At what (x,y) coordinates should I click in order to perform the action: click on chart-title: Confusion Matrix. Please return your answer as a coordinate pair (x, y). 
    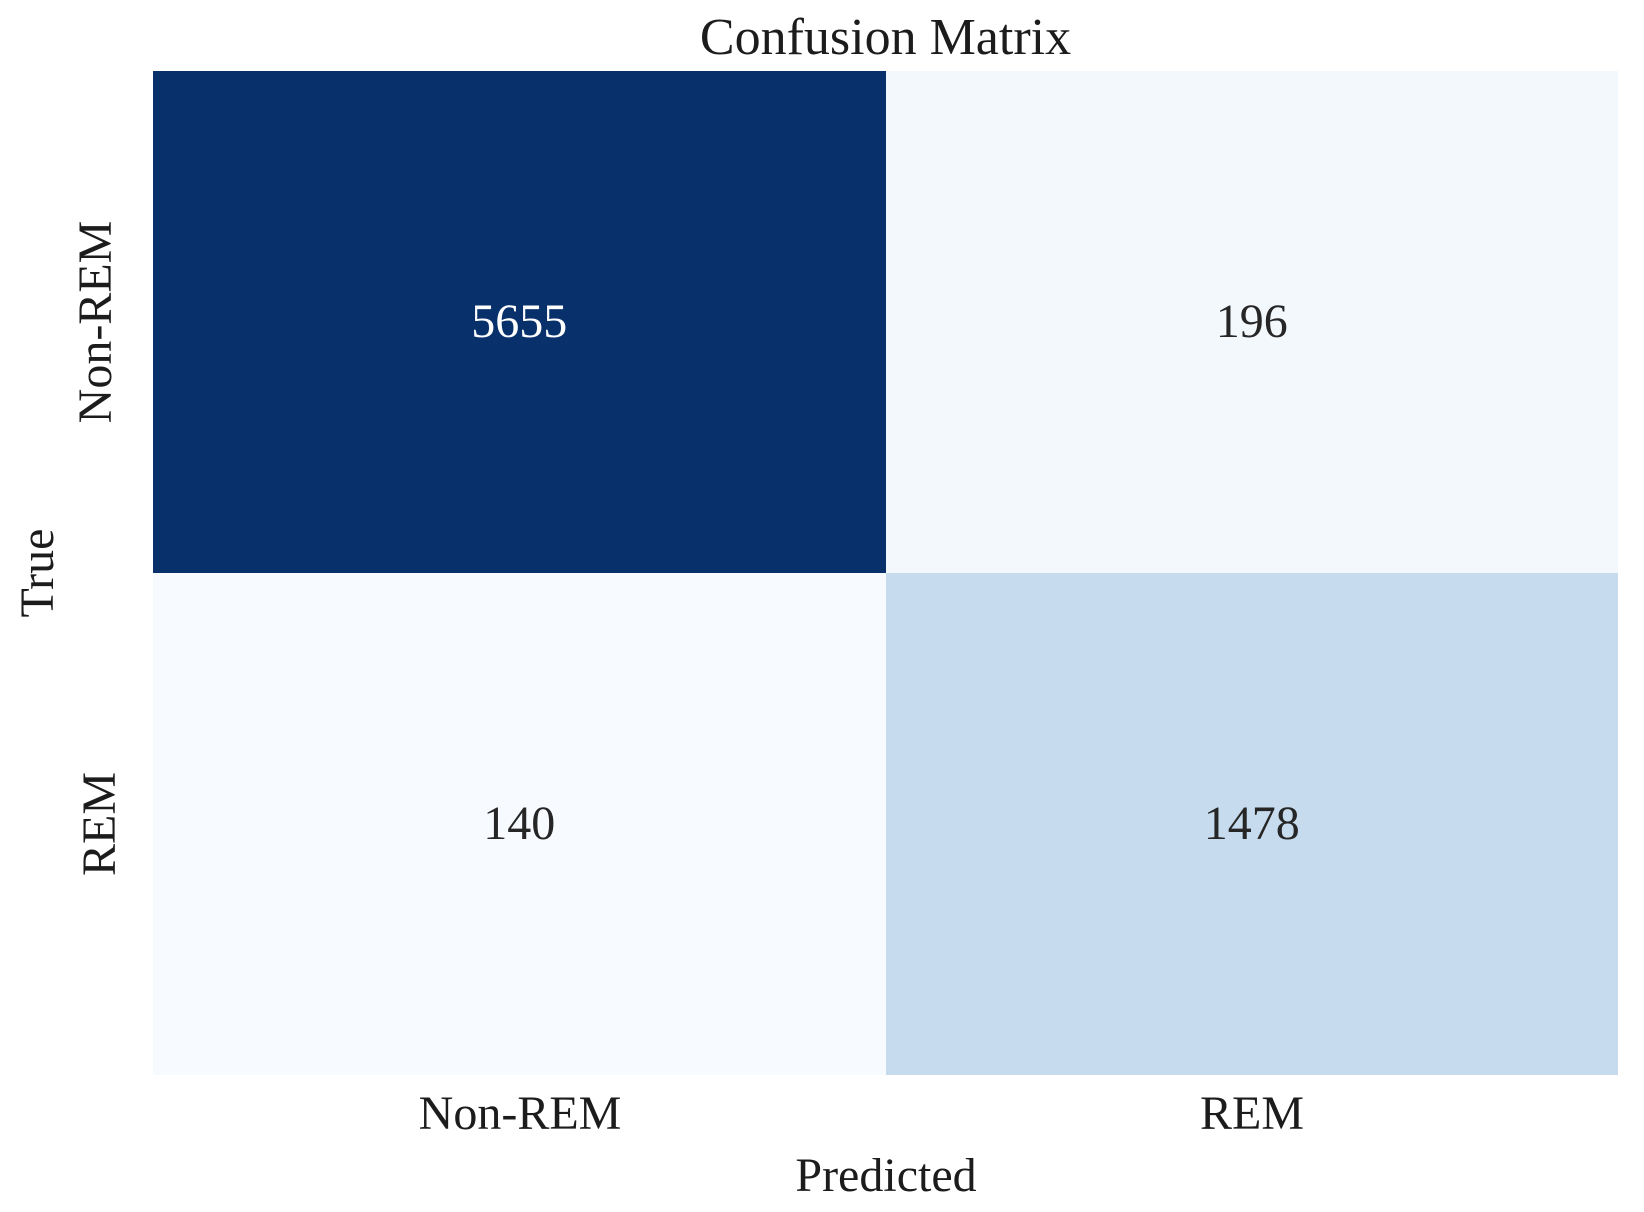
    Looking at the image, I should click on (885, 37).